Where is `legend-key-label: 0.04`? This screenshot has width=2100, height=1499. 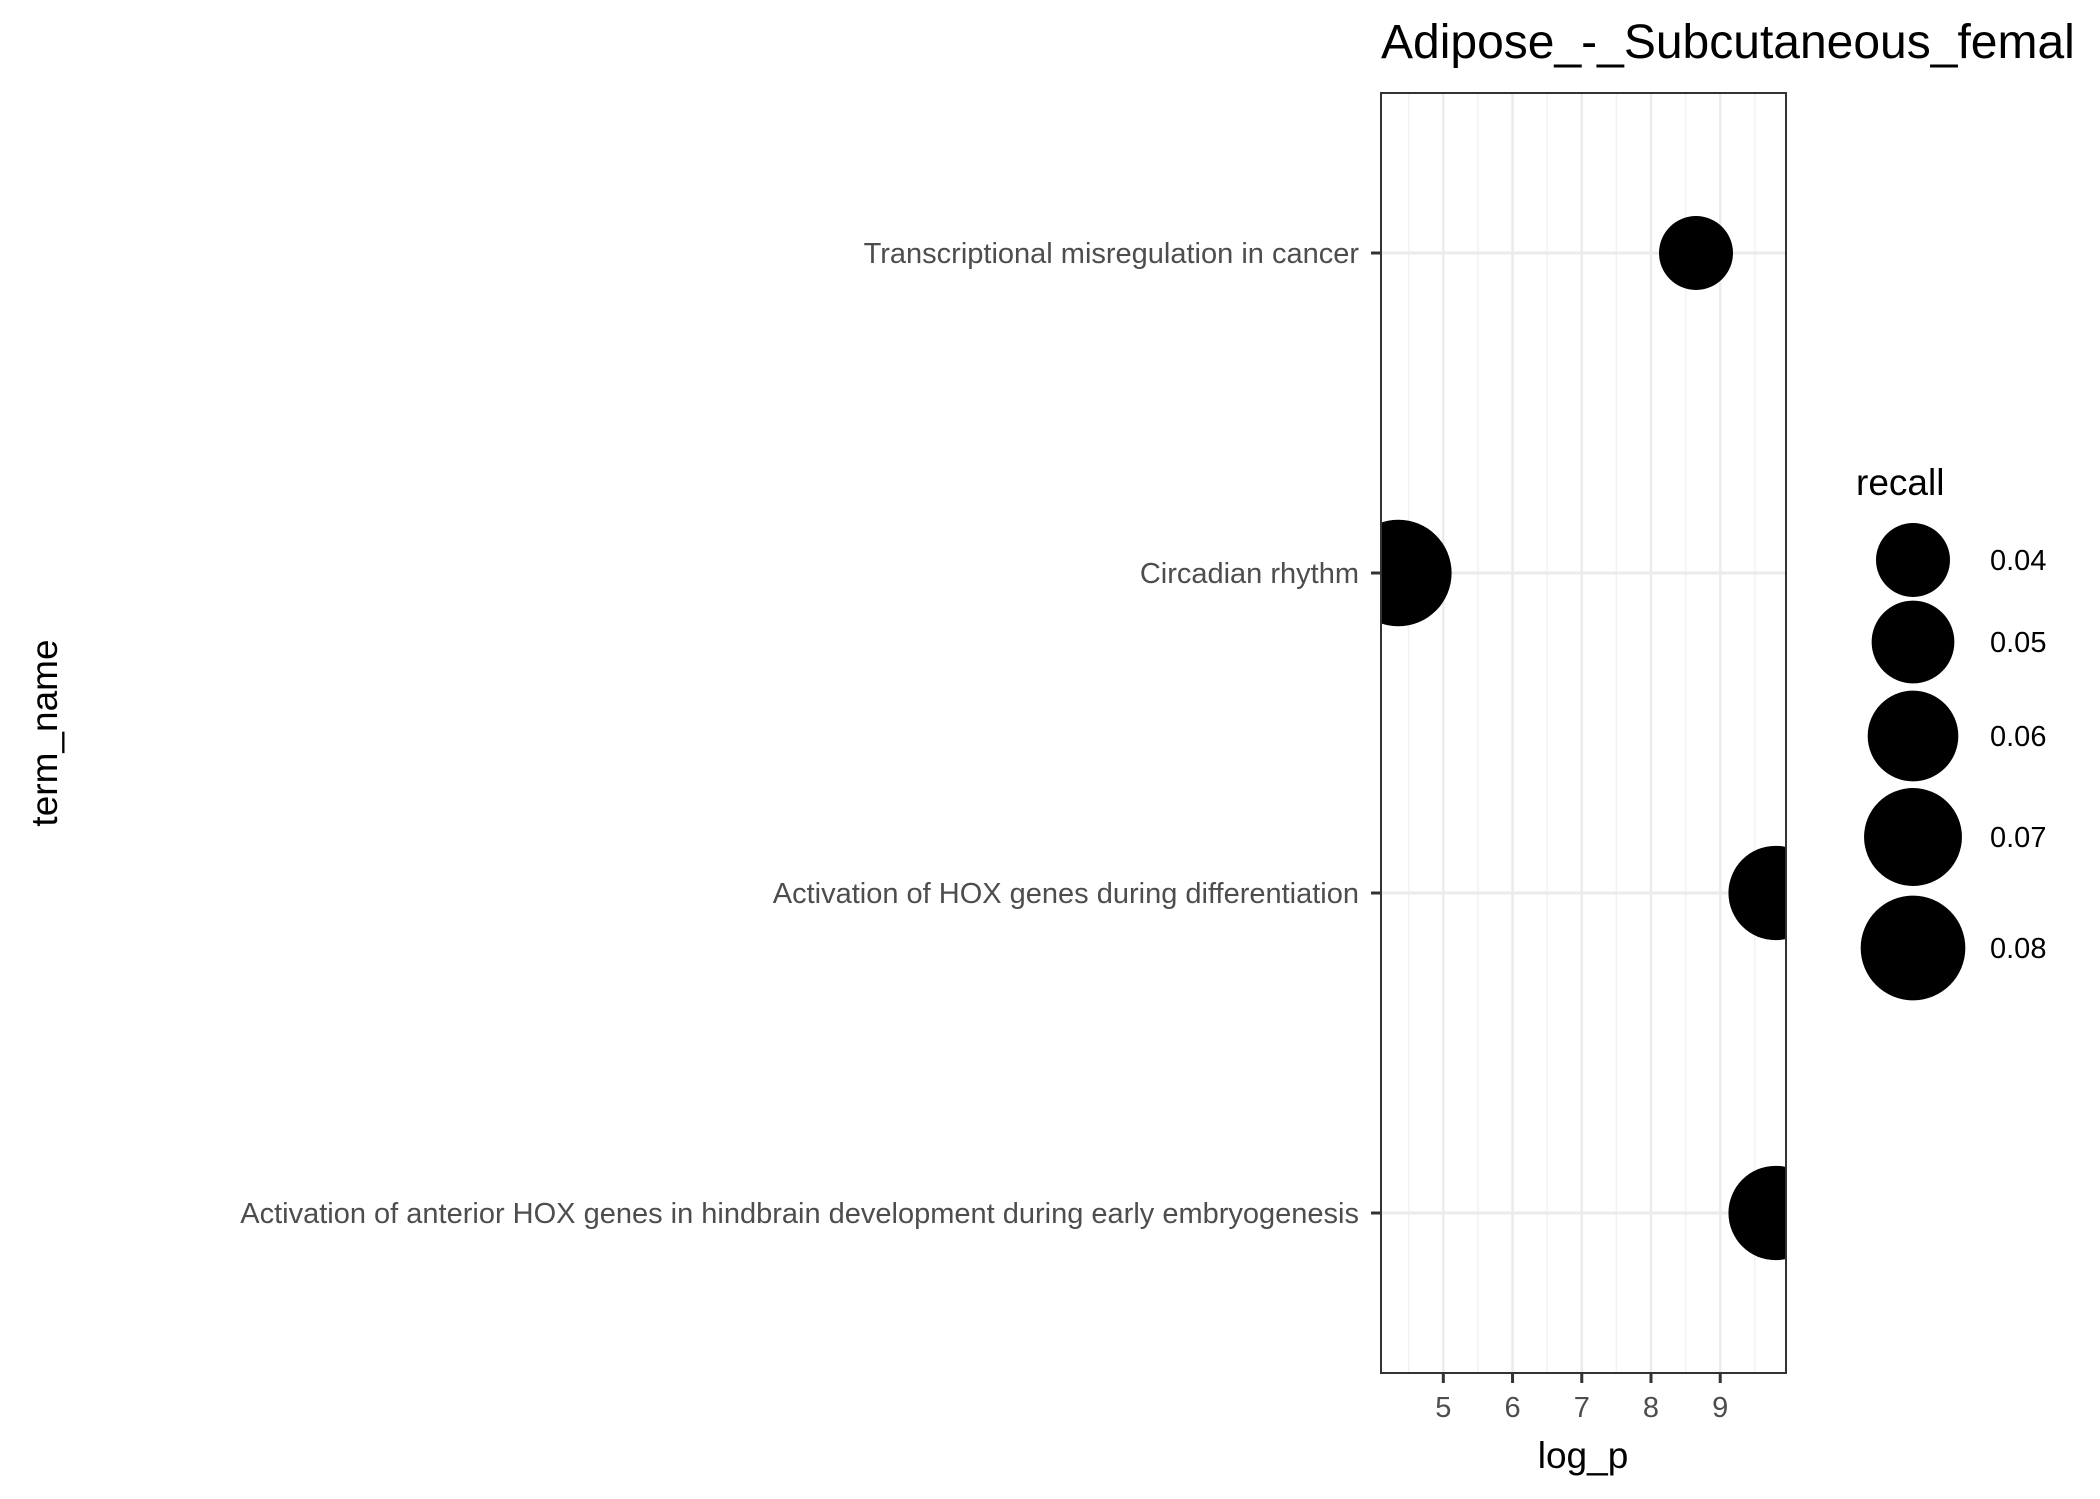 legend-key-label: 0.04 is located at coordinates (2018, 561).